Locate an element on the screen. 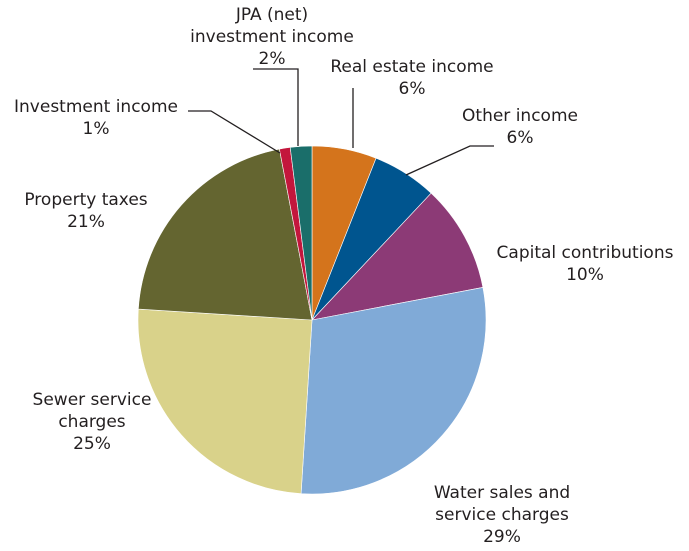 This screenshot has width=689, height=551. slice-name-label: investment income is located at coordinates (272, 37).